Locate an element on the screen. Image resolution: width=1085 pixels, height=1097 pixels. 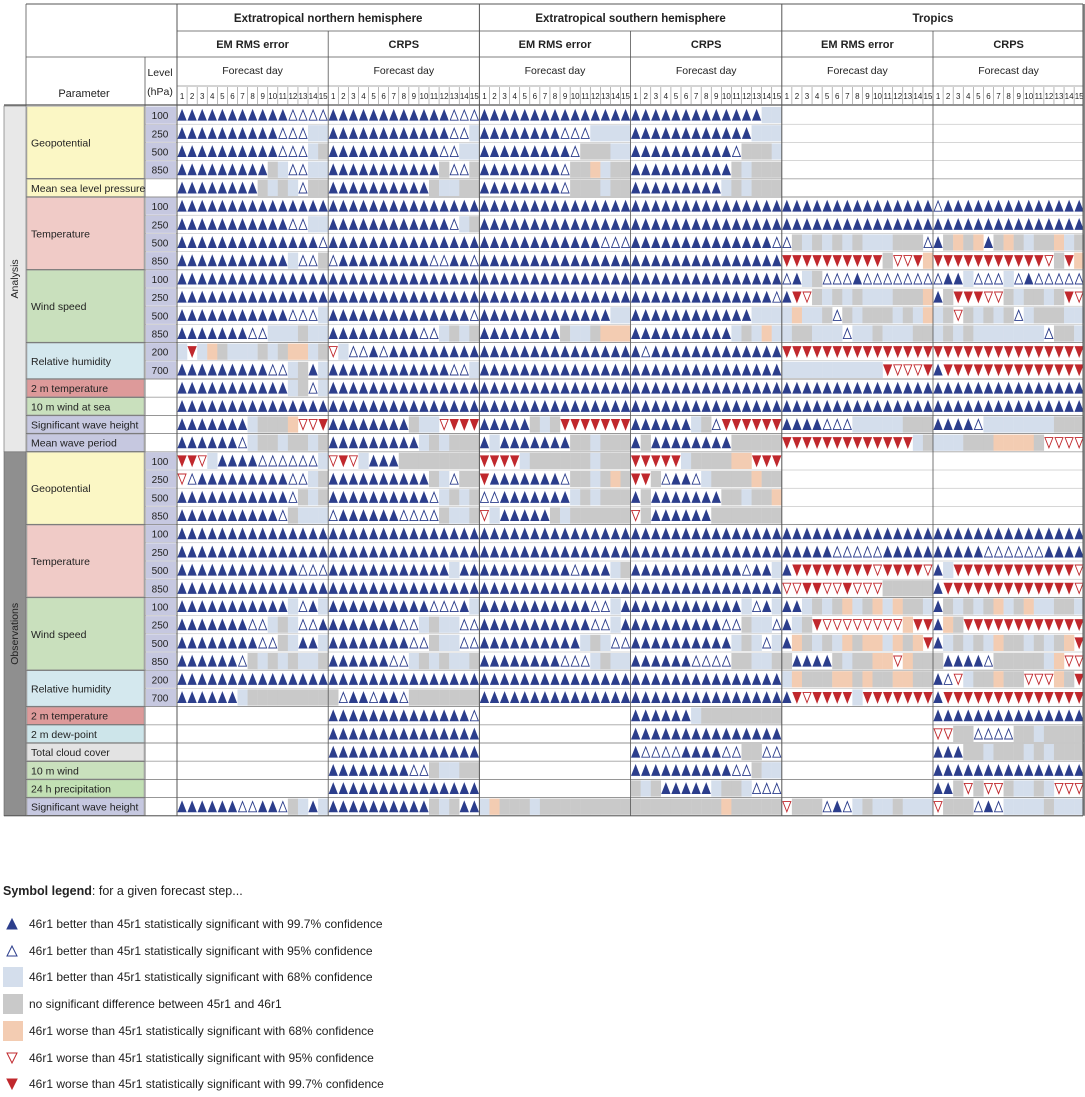
score-header: EM RMS error is located at coordinates (252, 45).